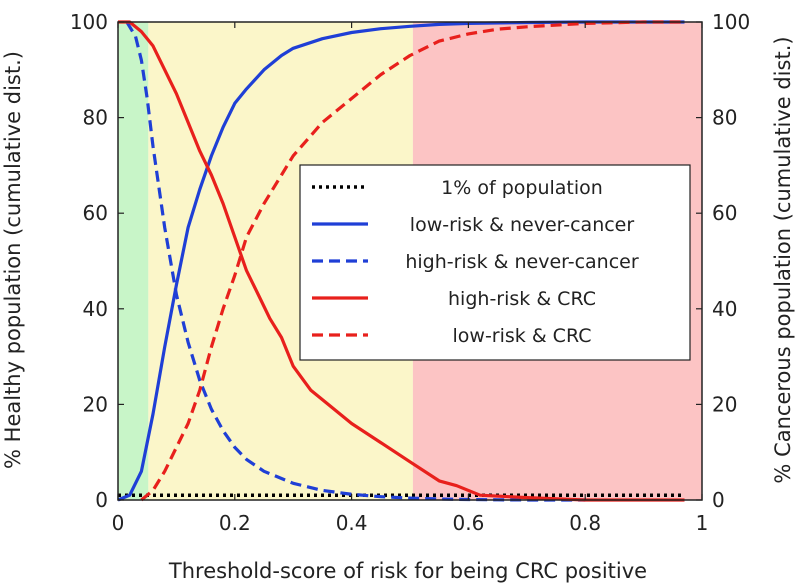 This screenshot has height=585, width=800. Describe the element at coordinates (235, 523) in the screenshot. I see `x-tick-label: 0.2` at that location.